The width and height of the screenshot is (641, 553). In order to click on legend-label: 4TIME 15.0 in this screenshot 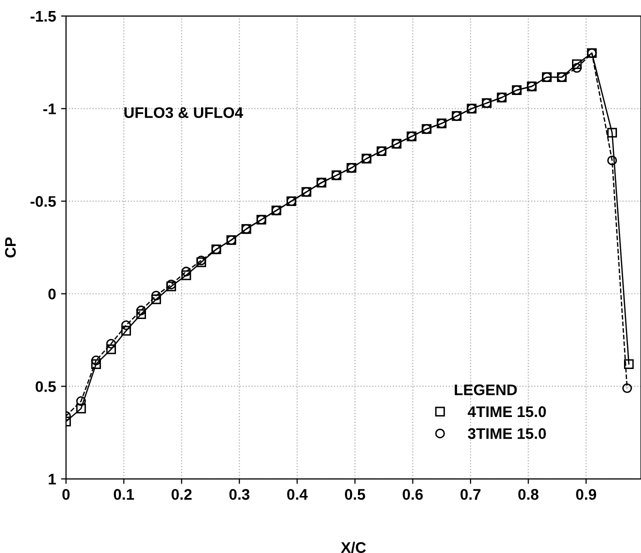, I will do `click(507, 412)`.